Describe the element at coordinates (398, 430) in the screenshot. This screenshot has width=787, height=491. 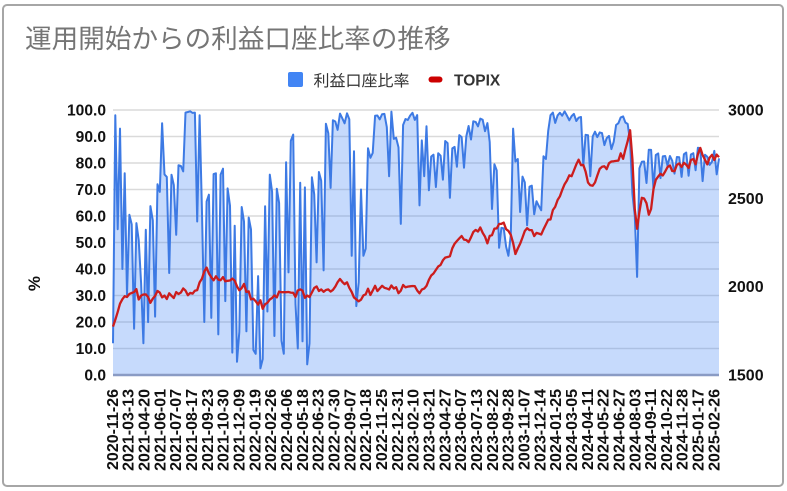
I see `svg-text: 2022-12-31` at that location.